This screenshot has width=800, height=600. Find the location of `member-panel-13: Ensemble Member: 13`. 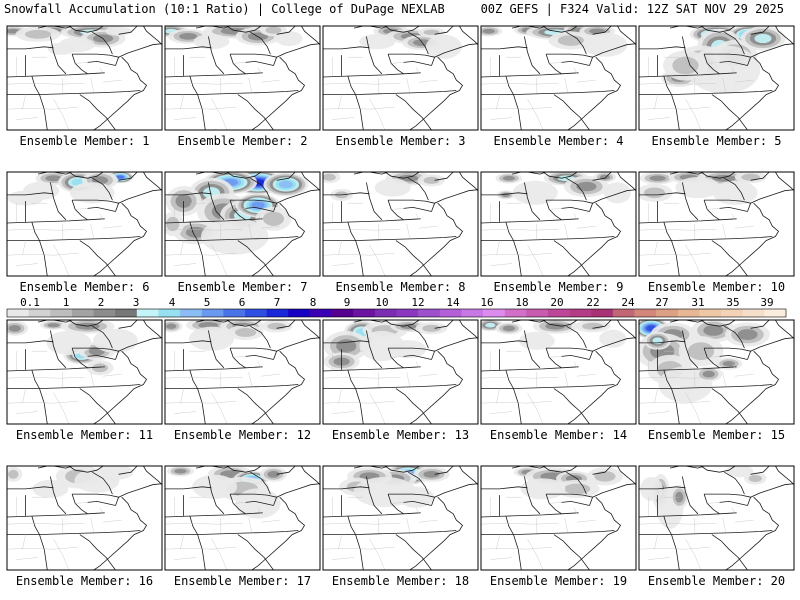

member-panel-13: Ensemble Member: 13 is located at coordinates (400, 380).